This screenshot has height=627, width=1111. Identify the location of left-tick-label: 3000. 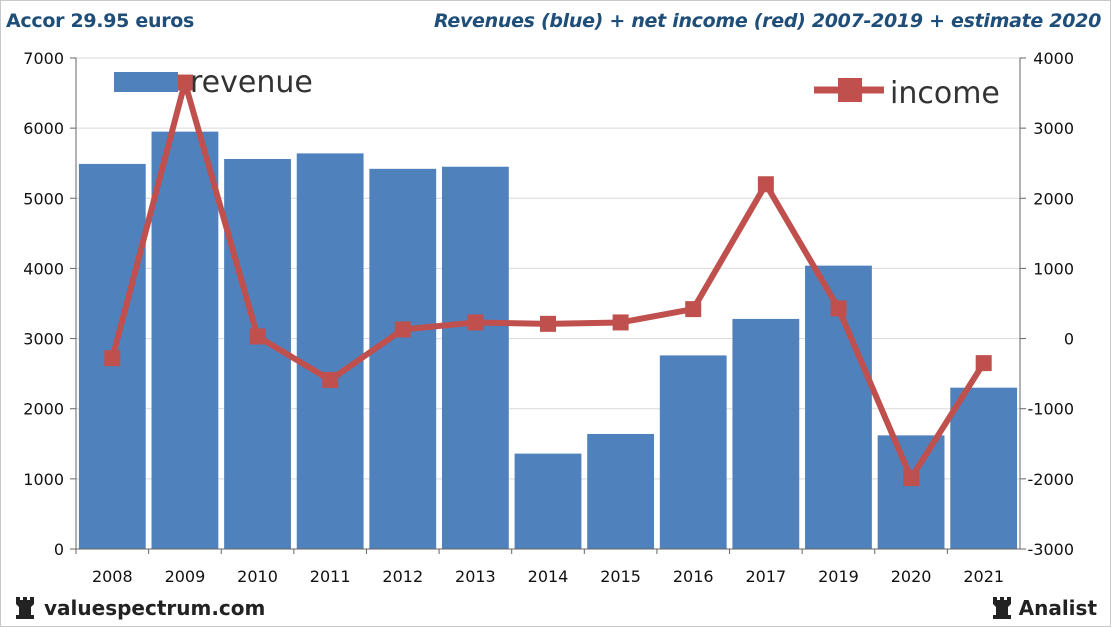
(43, 339).